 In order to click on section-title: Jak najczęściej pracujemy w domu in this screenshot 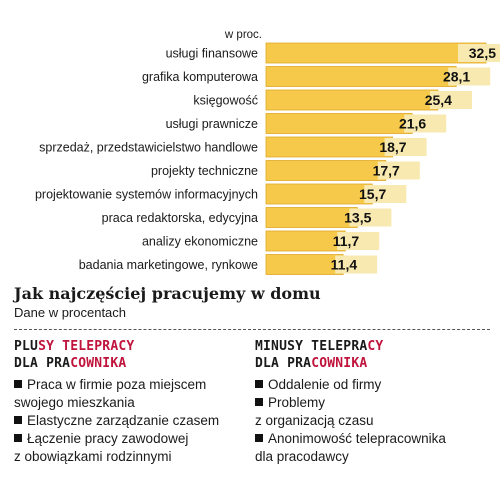, I will do `click(167, 293)`.